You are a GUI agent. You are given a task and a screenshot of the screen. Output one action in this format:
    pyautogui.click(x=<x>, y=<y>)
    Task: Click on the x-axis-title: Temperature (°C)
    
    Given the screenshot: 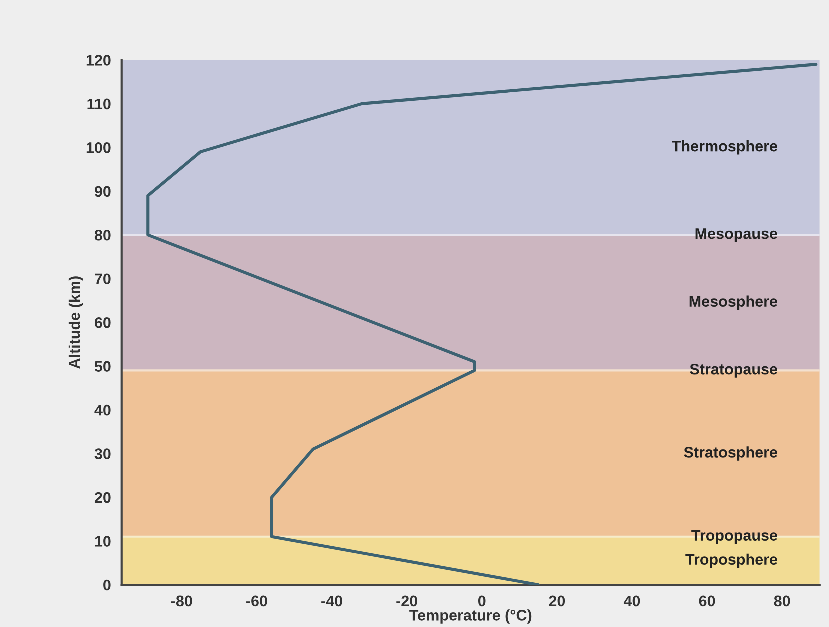 What is the action you would take?
    pyautogui.click(x=471, y=617)
    